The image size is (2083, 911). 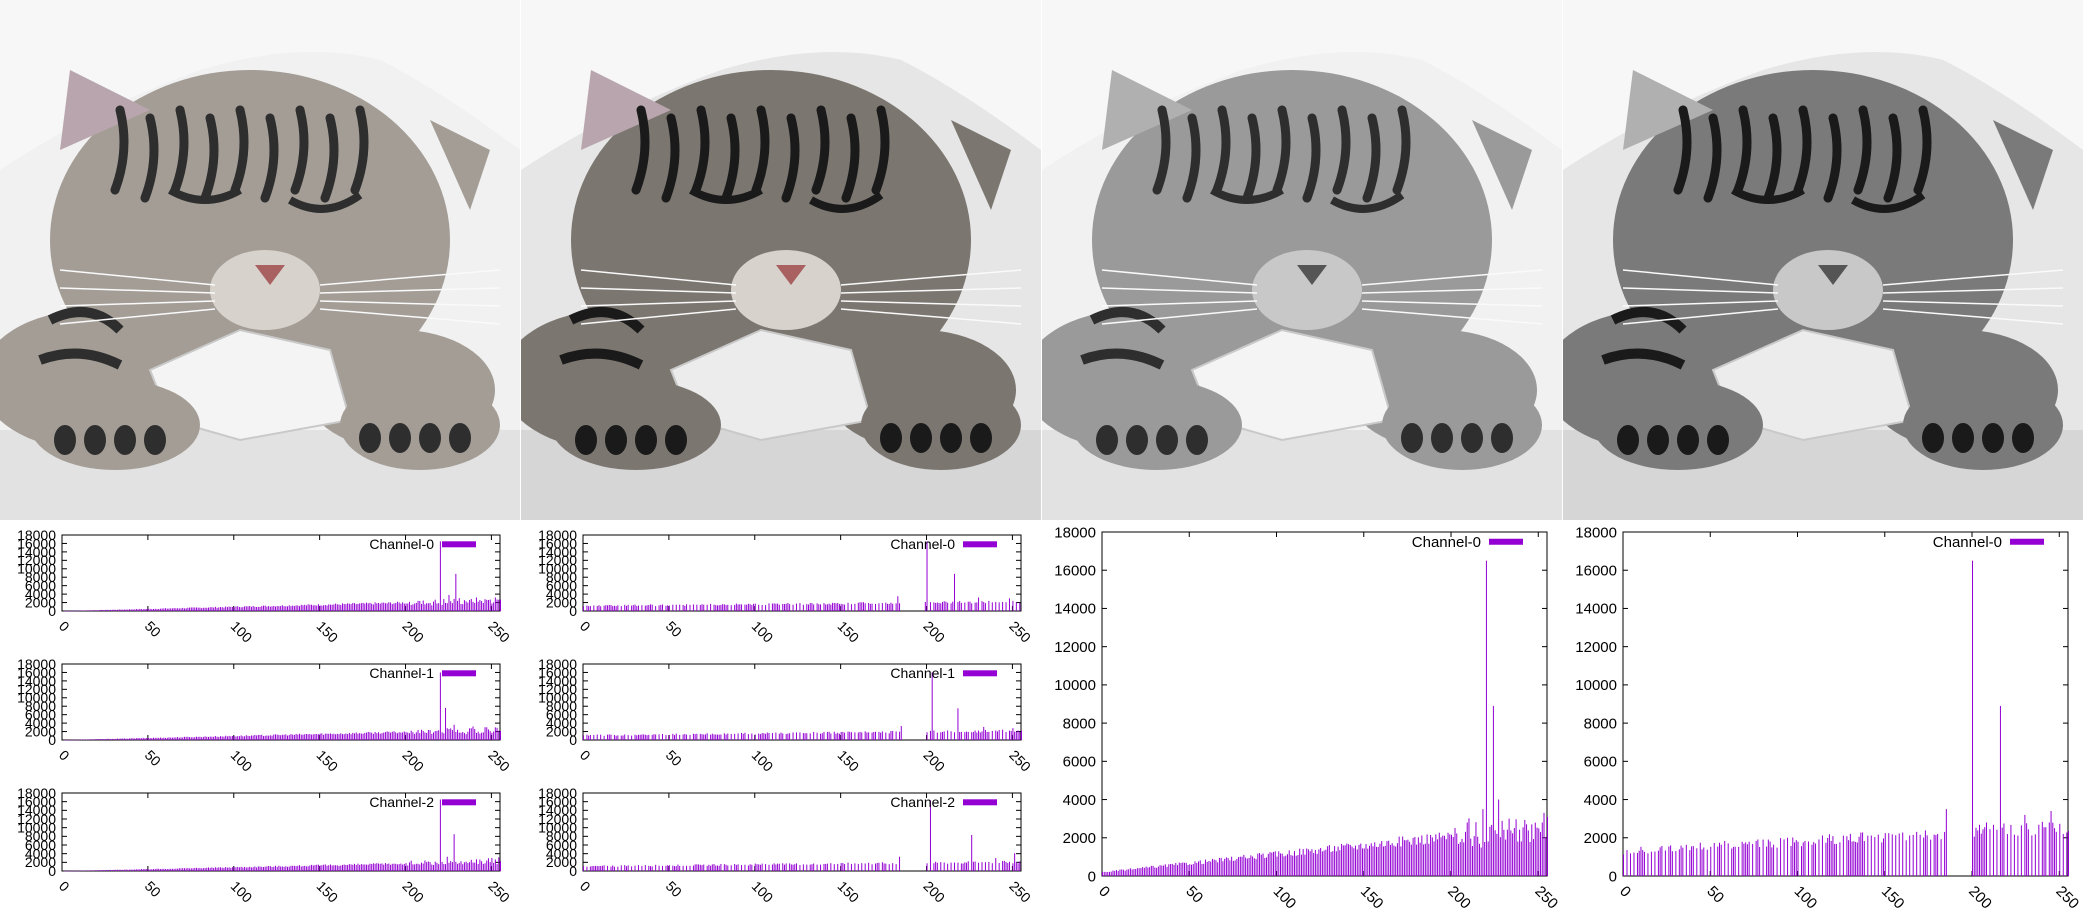 I want to click on y-tick-label: 2000, so click(x=561, y=731).